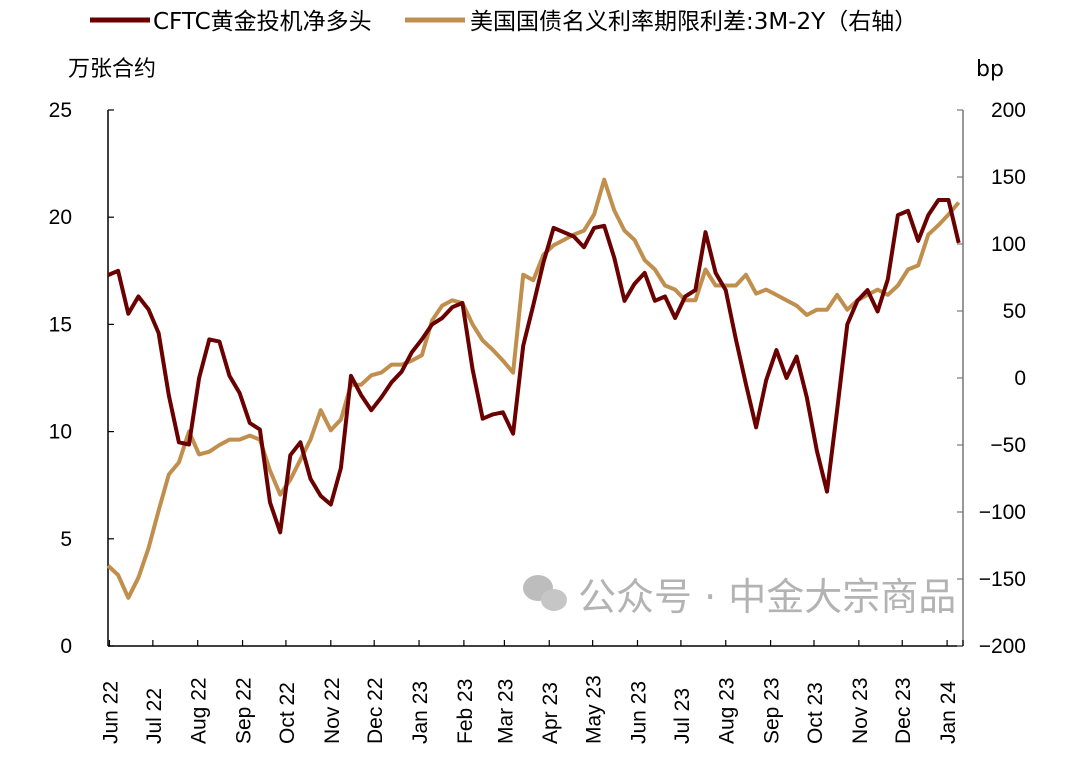  What do you see at coordinates (1008, 177) in the screenshot?
I see `right-tick-label: 150` at bounding box center [1008, 177].